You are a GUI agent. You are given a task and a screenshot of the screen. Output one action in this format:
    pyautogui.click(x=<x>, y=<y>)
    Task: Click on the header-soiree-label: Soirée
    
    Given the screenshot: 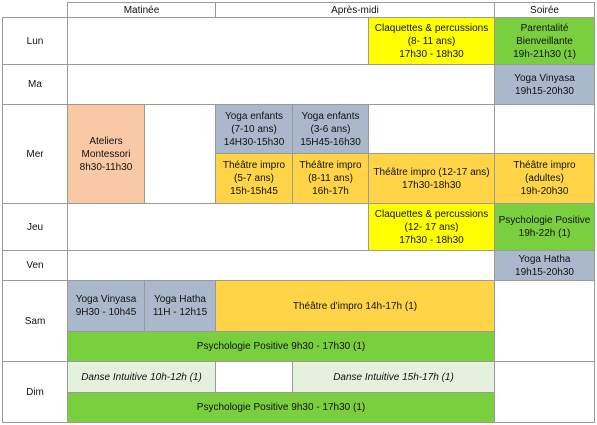 What is the action you would take?
    pyautogui.click(x=544, y=10)
    